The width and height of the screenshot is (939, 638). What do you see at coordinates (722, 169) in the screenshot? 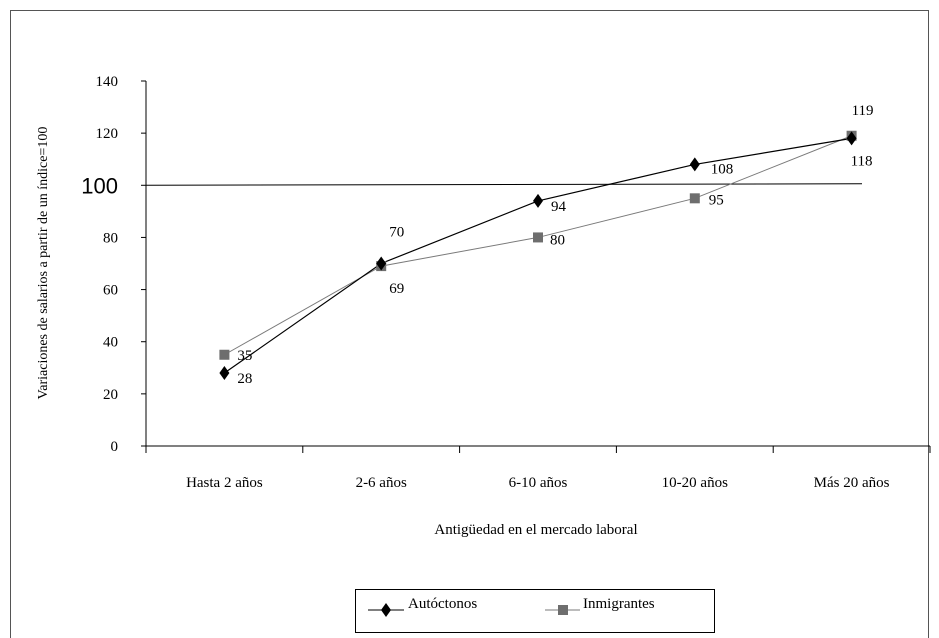
I see `data-label-autoctonos: 108` at bounding box center [722, 169].